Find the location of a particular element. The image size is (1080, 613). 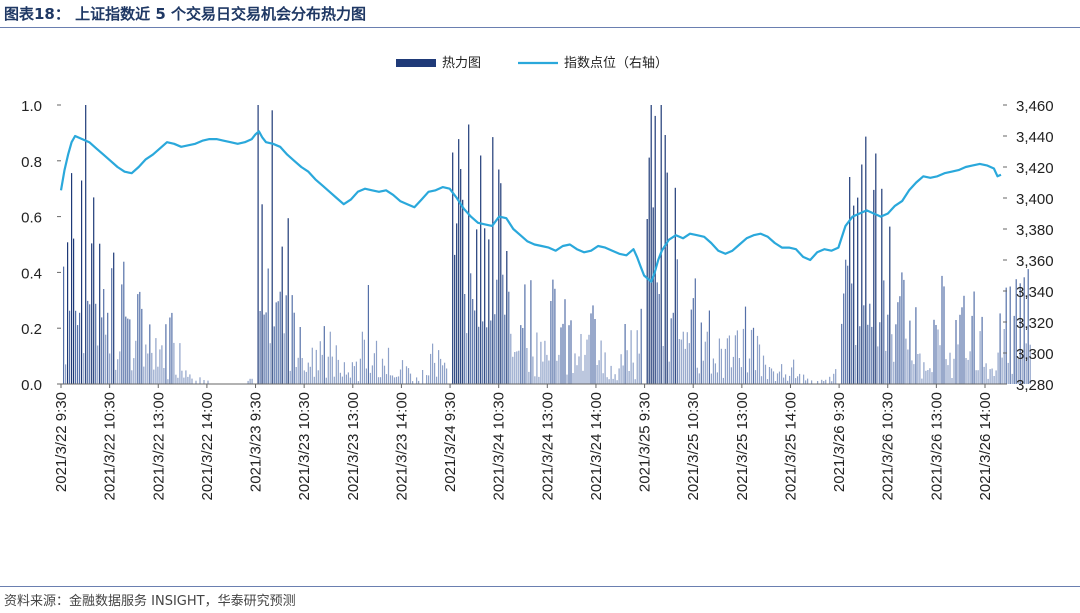

y-right-tick-label: 3,460 is located at coordinates (1035, 106).